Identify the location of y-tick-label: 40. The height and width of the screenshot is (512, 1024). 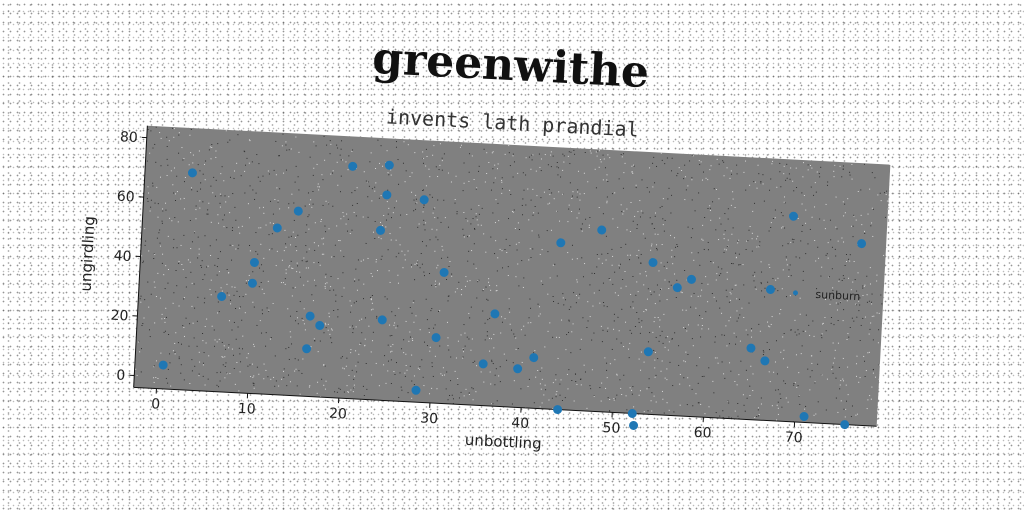
(122, 256).